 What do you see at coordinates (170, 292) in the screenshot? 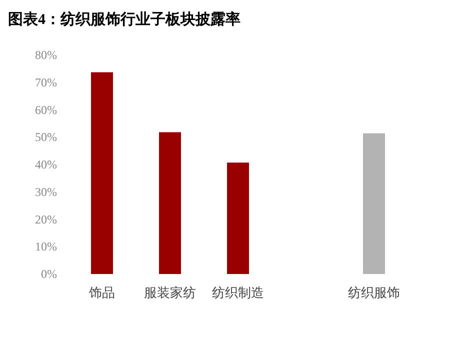
I see `x-tick-label: 服装家纺` at bounding box center [170, 292].